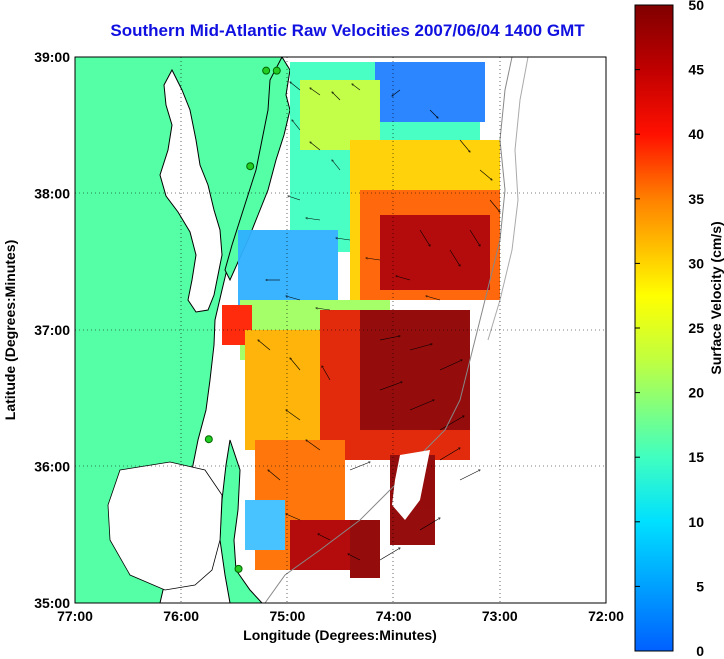  I want to click on hf-radar-stations, so click(242, 319).